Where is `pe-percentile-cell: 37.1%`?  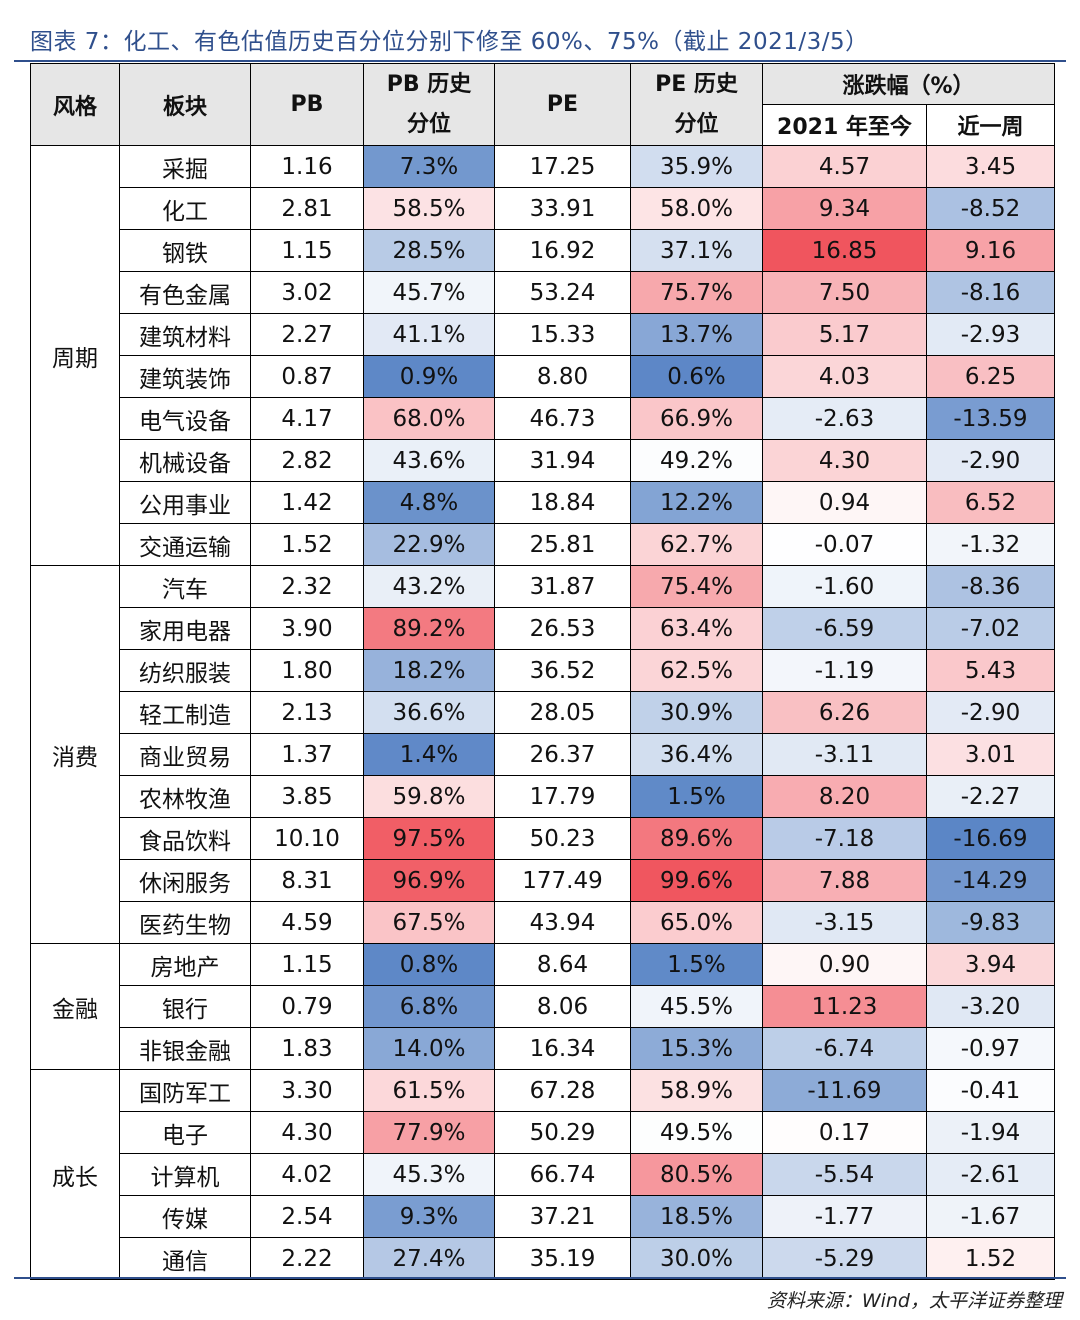 pe-percentile-cell: 37.1% is located at coordinates (696, 250).